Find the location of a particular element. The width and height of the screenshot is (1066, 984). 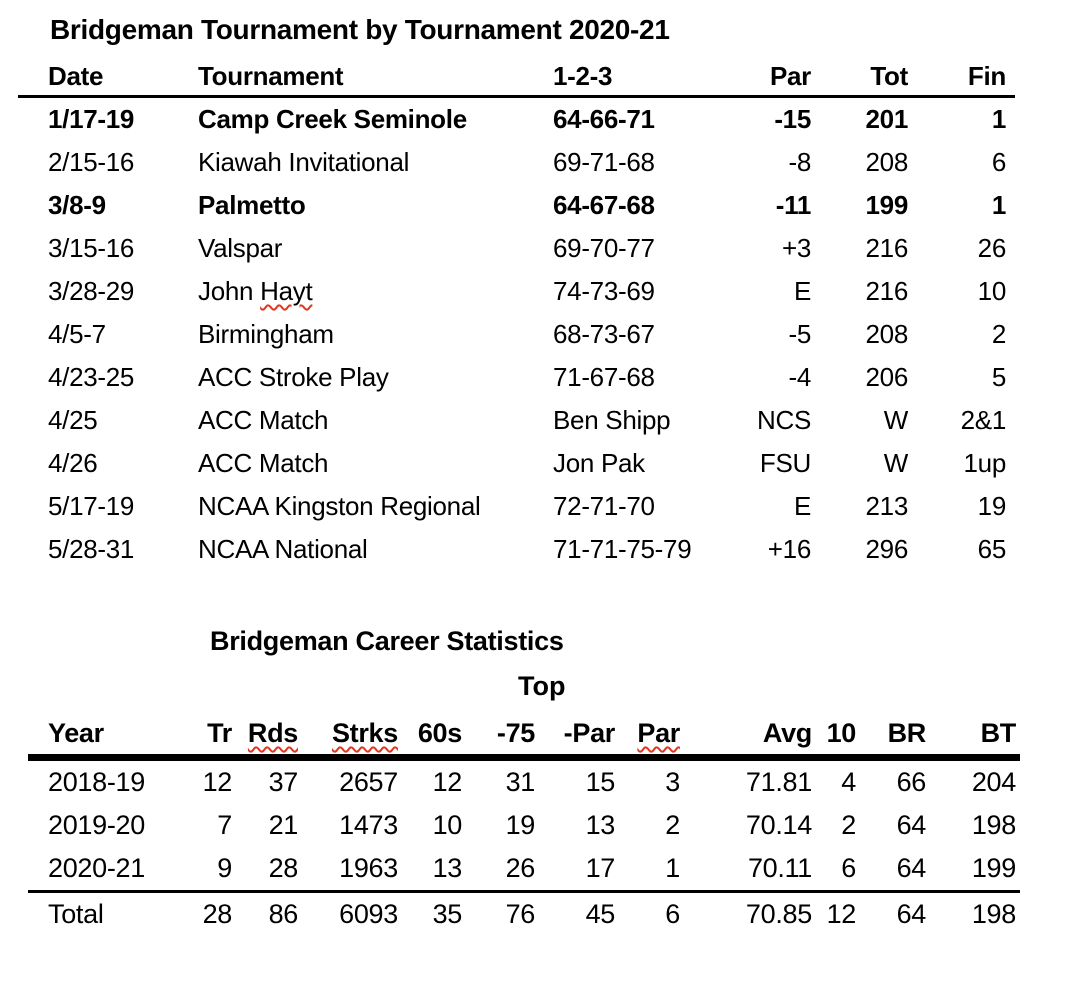

career-cell-tr: 12 is located at coordinates (217, 782).